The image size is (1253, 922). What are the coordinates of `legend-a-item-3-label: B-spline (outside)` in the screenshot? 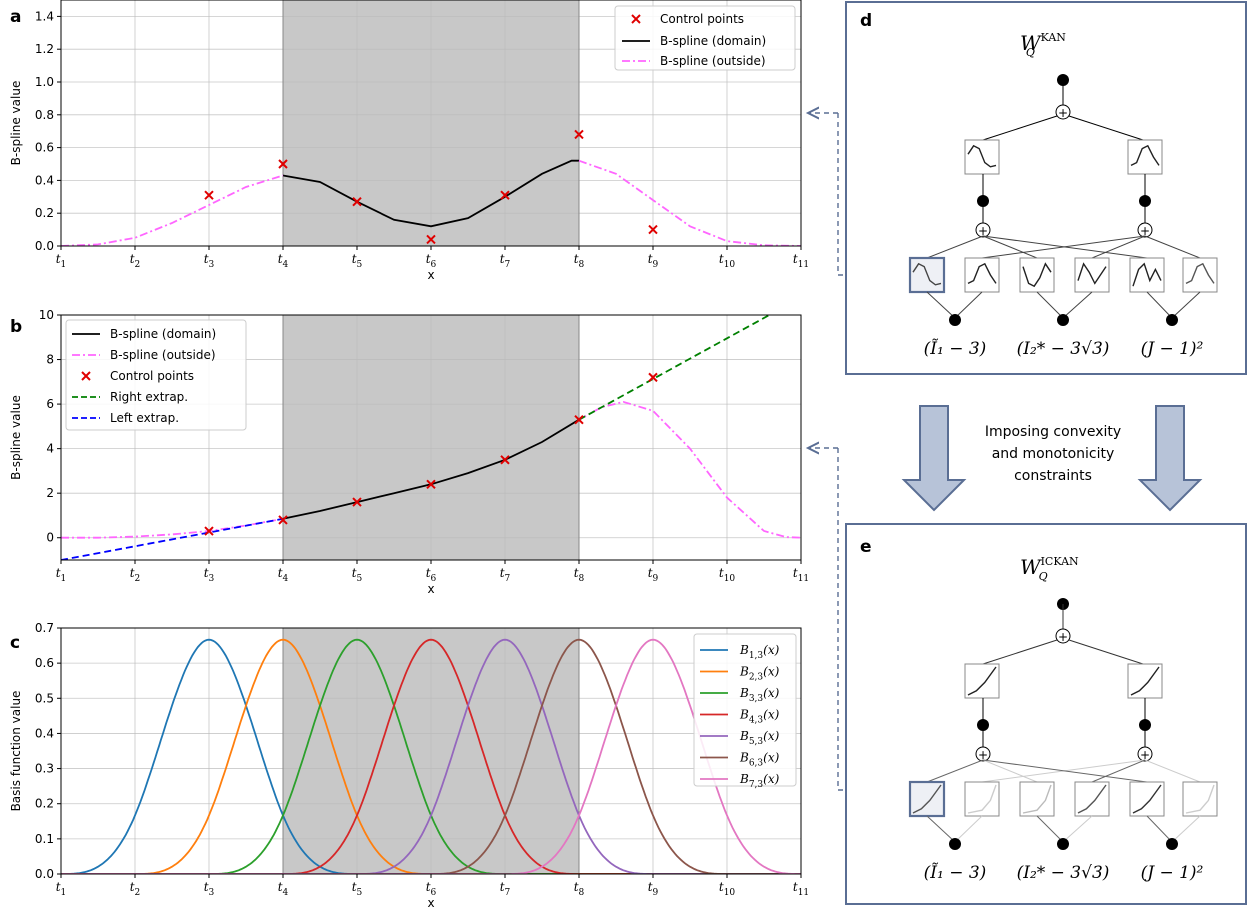 It's located at (713, 61).